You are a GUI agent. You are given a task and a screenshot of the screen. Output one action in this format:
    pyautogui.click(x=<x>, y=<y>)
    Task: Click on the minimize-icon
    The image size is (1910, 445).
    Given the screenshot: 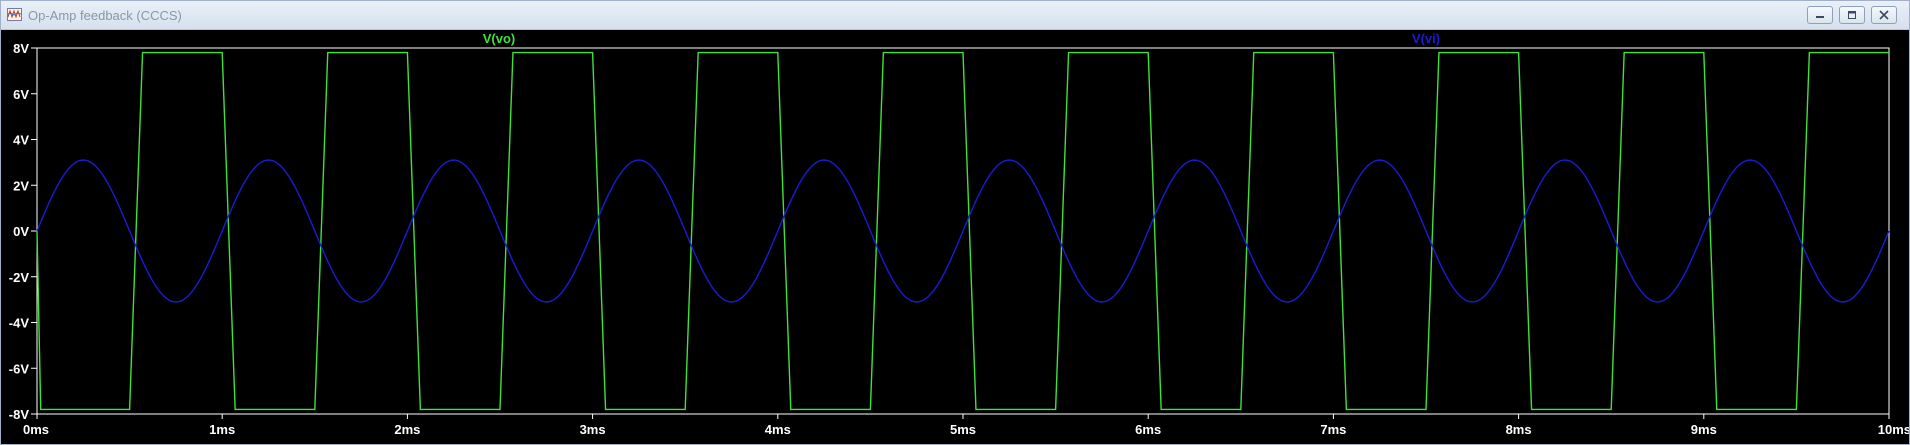 What is the action you would take?
    pyautogui.click(x=1820, y=17)
    